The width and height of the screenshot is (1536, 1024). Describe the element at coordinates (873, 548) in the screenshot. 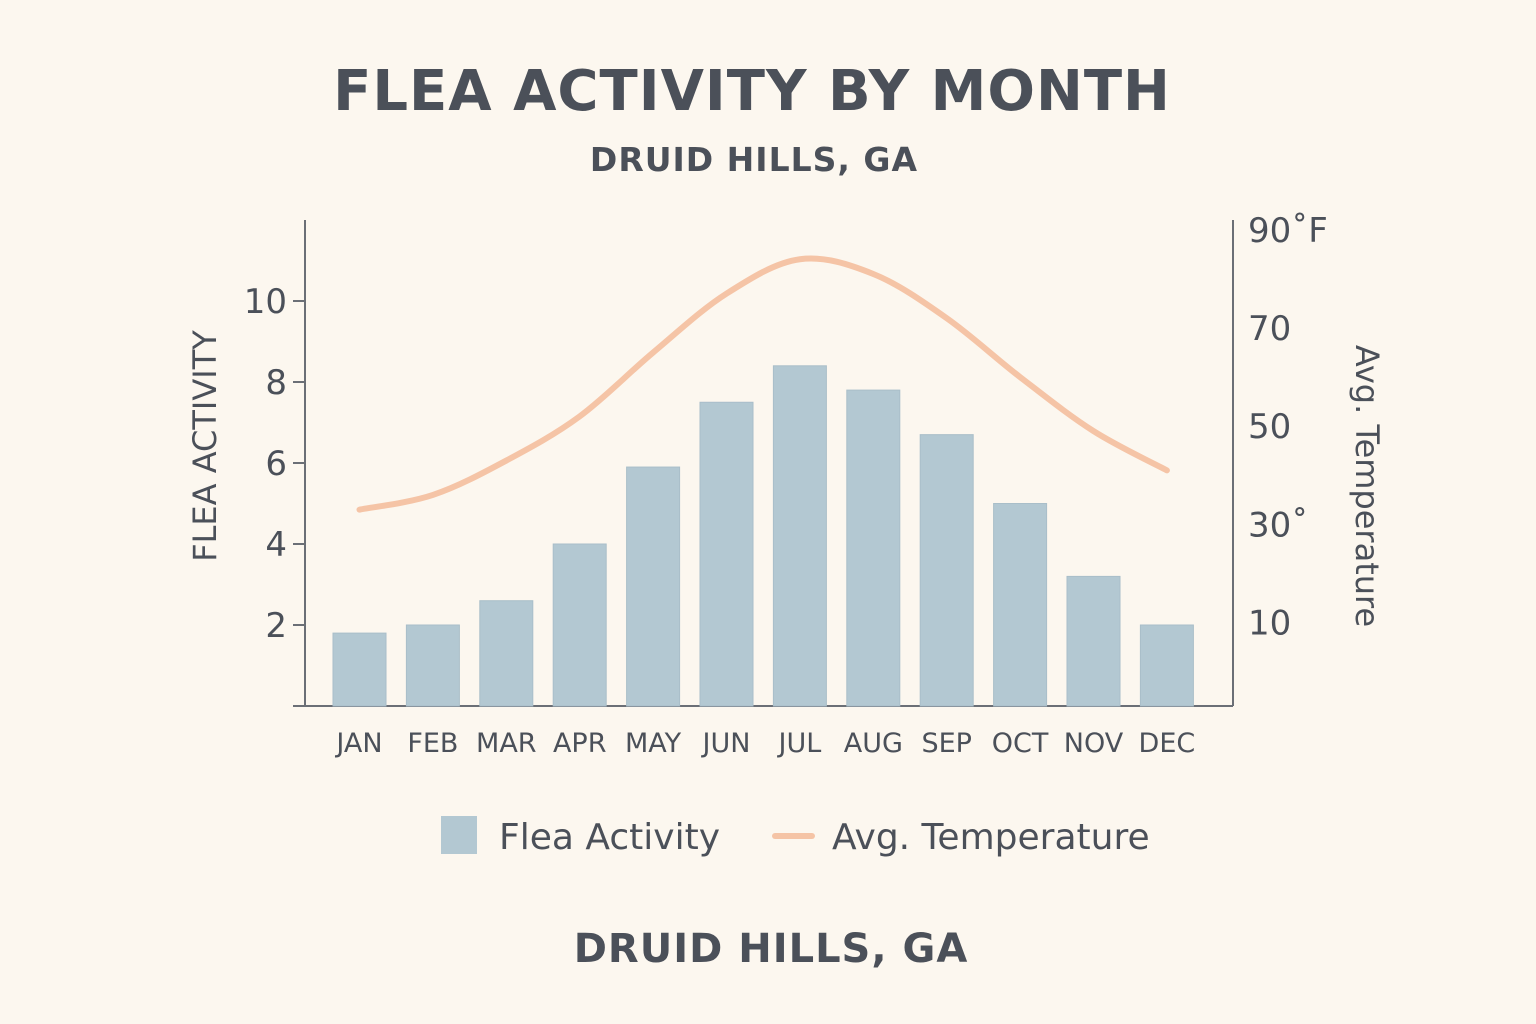

I see `bar-aug` at that location.